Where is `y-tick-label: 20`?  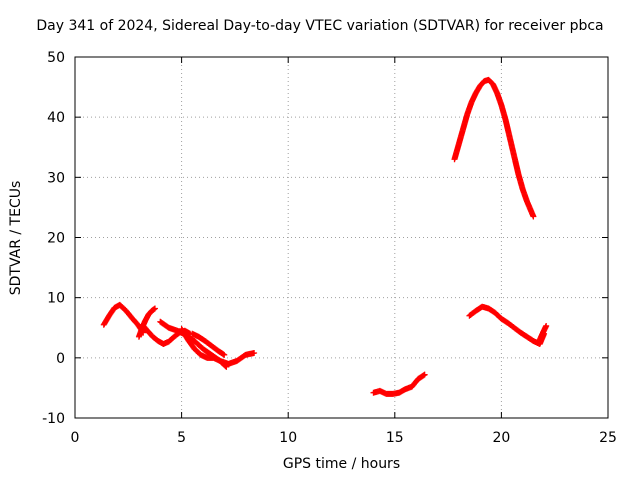
y-tick-label: 20 is located at coordinates (56, 239).